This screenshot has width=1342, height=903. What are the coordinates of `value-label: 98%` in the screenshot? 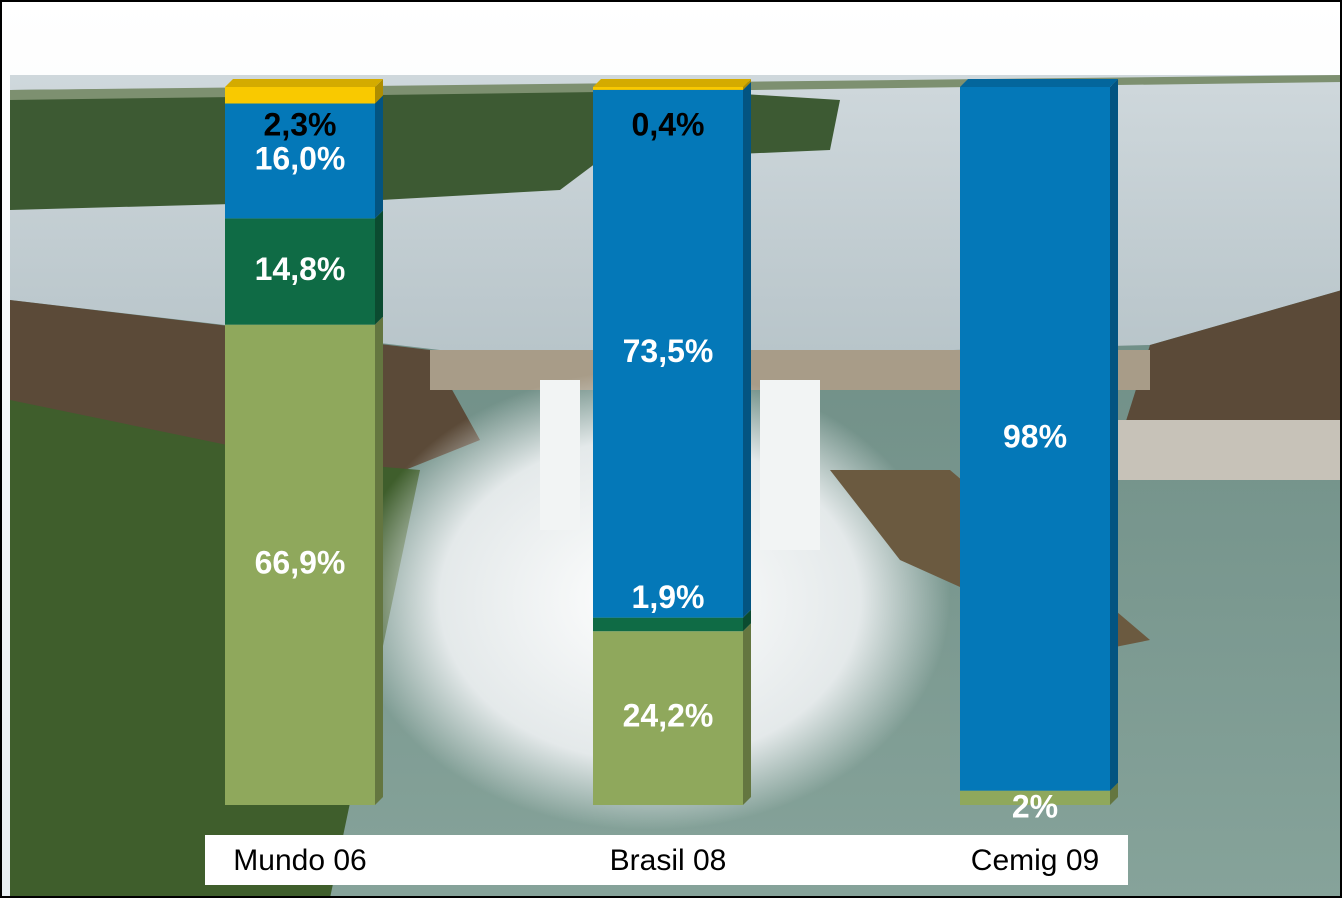 It's located at (1035, 436).